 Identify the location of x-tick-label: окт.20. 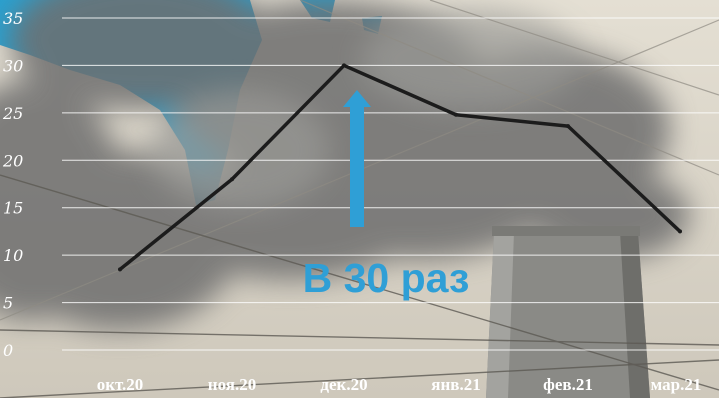
(120, 384).